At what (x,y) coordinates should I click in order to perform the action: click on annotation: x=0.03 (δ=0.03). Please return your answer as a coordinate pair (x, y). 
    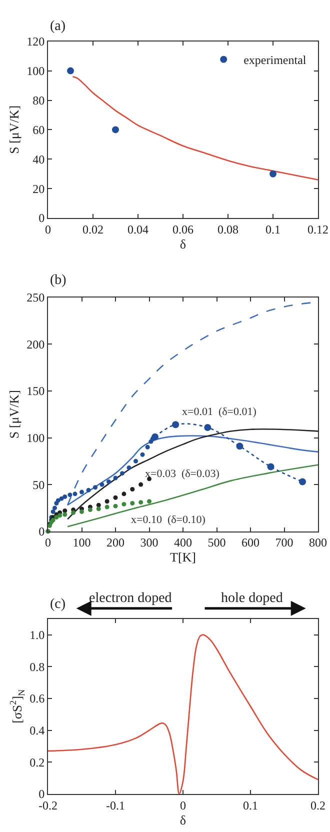
    Looking at the image, I should click on (182, 474).